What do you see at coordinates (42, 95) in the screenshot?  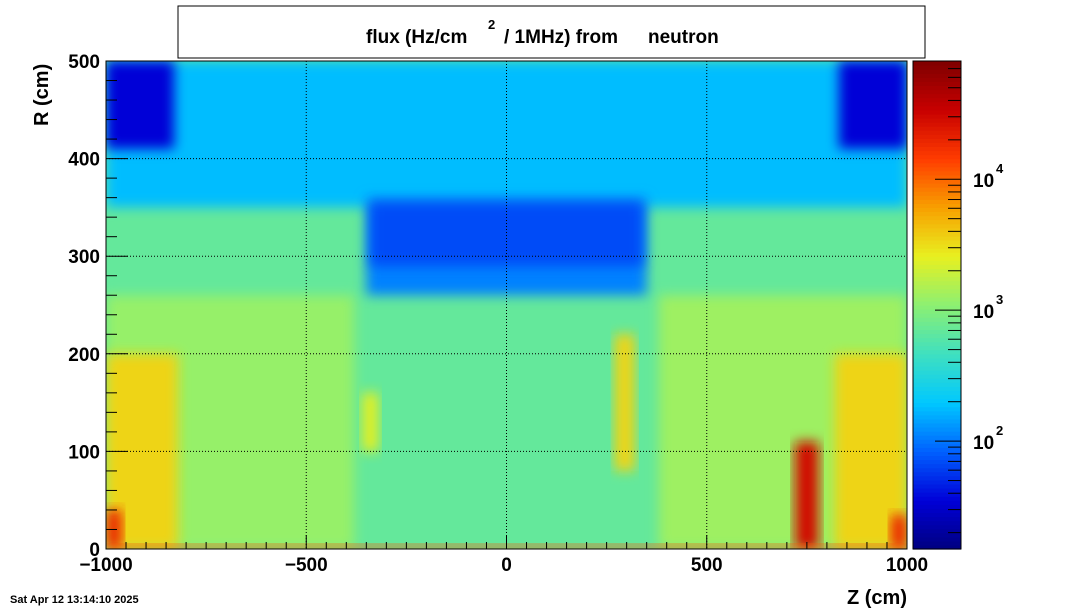 I see `y-axis-title: R (cm)` at bounding box center [42, 95].